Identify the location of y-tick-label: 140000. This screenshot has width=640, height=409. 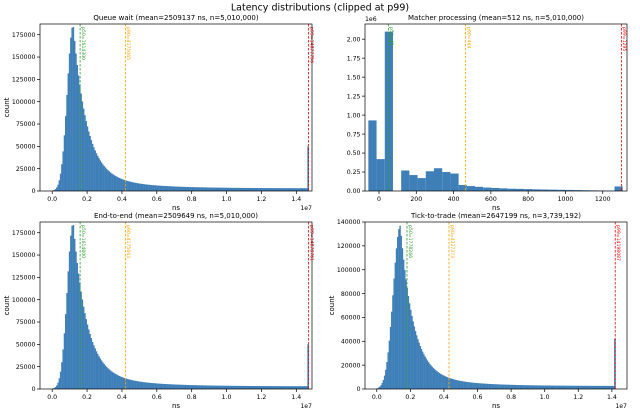
(349, 222).